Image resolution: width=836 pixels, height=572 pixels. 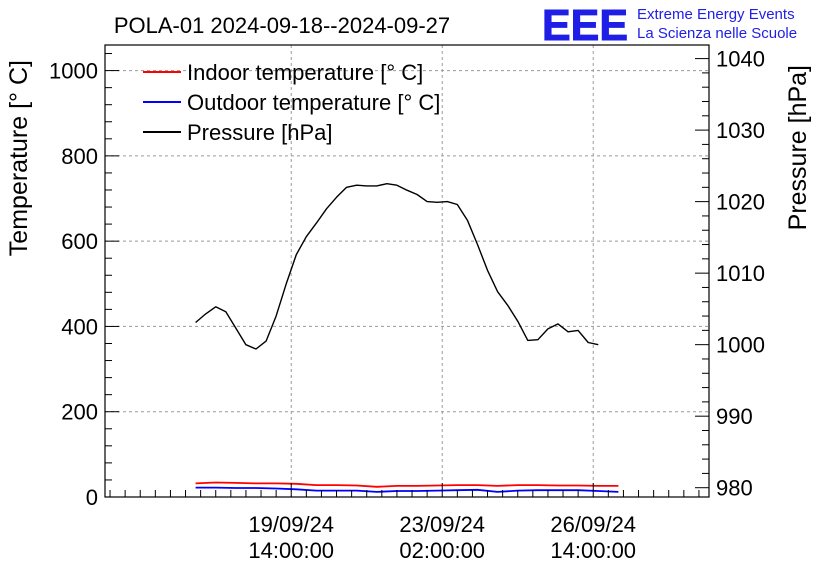 What do you see at coordinates (740, 202) in the screenshot?
I see `y-right-tick-label: 1020` at bounding box center [740, 202].